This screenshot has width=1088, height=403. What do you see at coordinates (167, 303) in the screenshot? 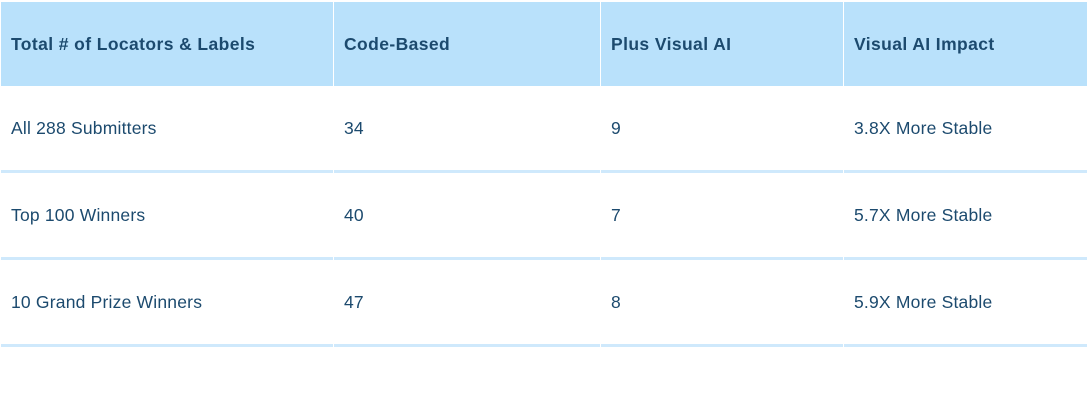
I see `row-label-cell: 10 Grand Prize Winners` at bounding box center [167, 303].